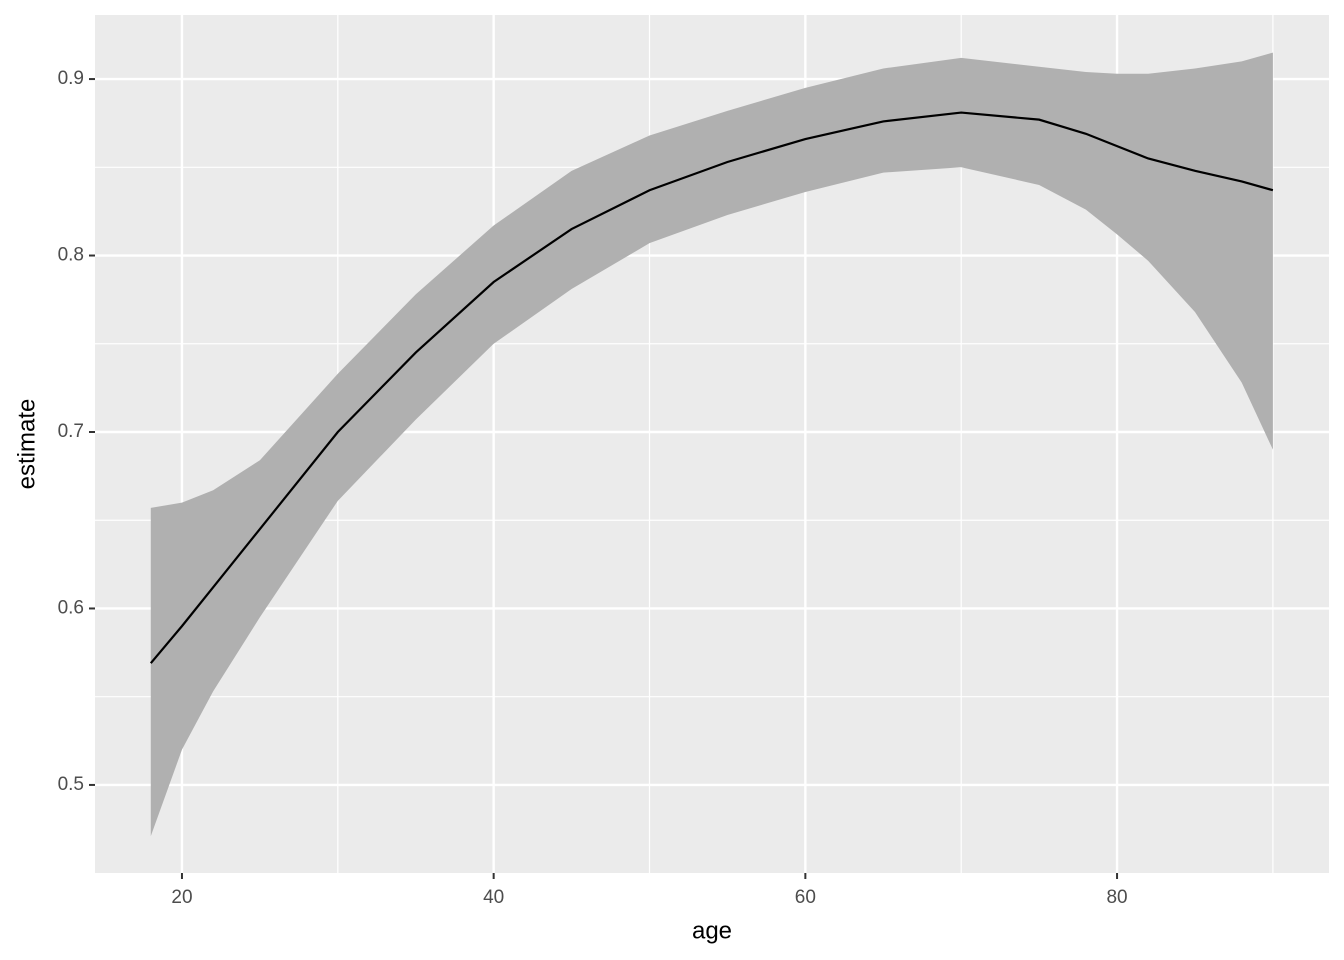  What do you see at coordinates (805, 897) in the screenshot?
I see `x-tick-label: 60` at bounding box center [805, 897].